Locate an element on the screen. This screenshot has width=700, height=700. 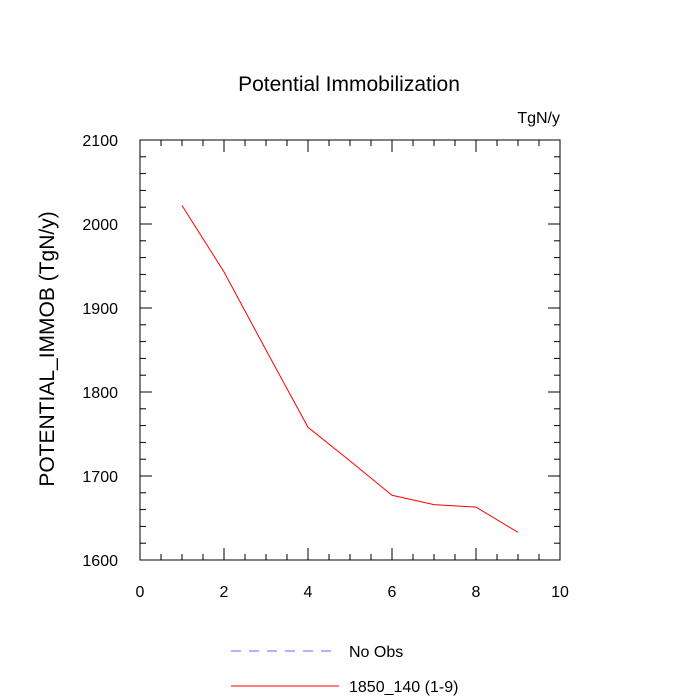
y-tick-label: 2000 is located at coordinates (100, 225).